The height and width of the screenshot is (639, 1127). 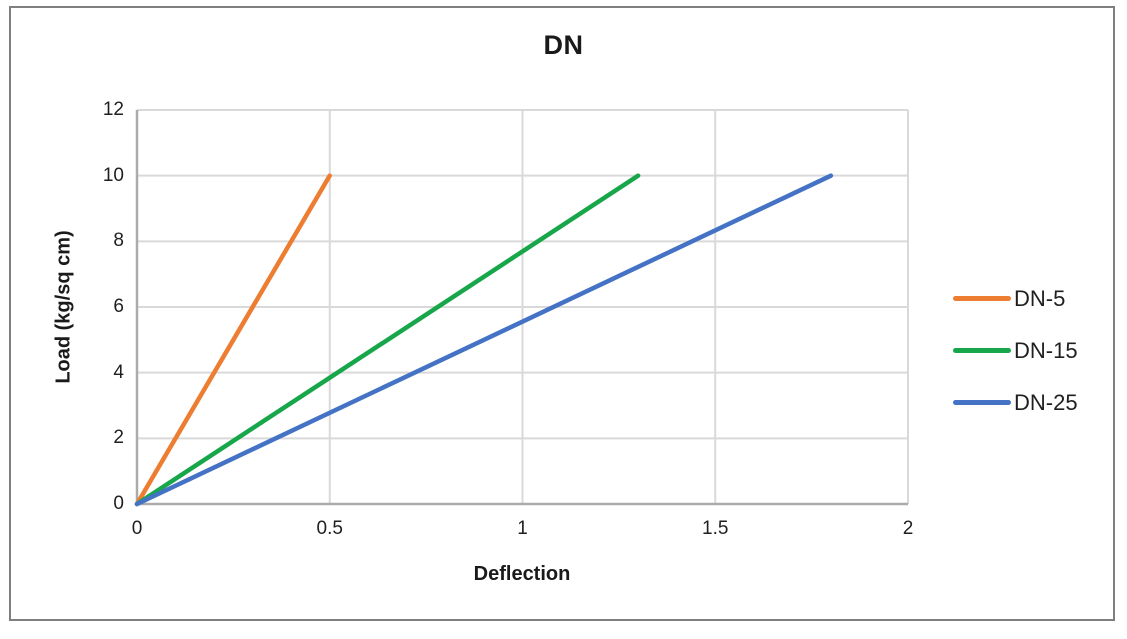 What do you see at coordinates (118, 503) in the screenshot?
I see `y-tick-label: 0` at bounding box center [118, 503].